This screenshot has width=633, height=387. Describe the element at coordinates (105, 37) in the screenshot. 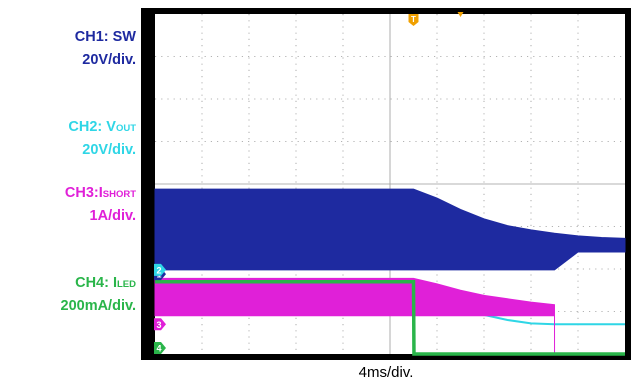

I see `ch1-name: CH1: SW` at that location.